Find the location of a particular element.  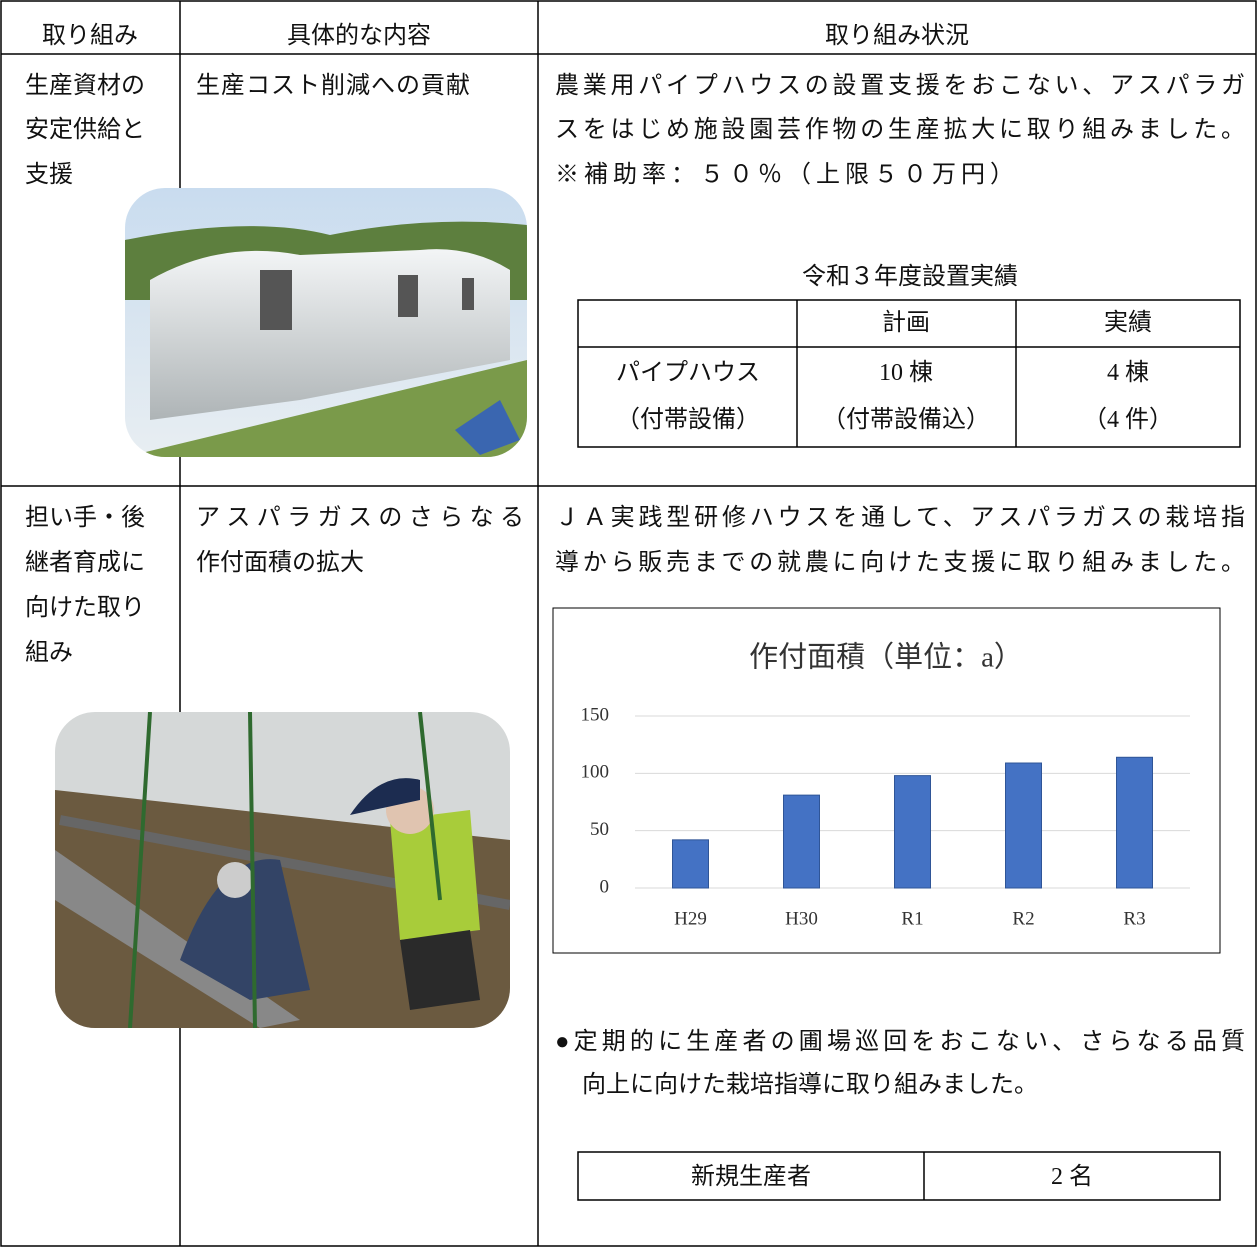

cell-text: 継者育成に is located at coordinates (85, 563).